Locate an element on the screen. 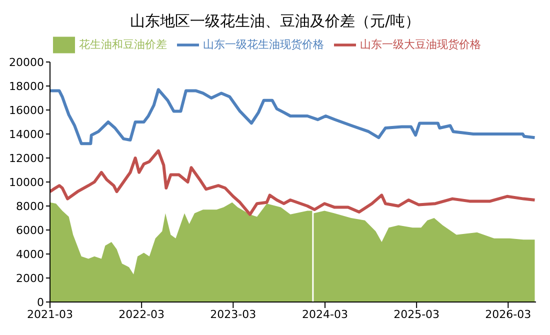 The height and width of the screenshot is (335, 550). y-tick-label: 4000 is located at coordinates (30, 254).